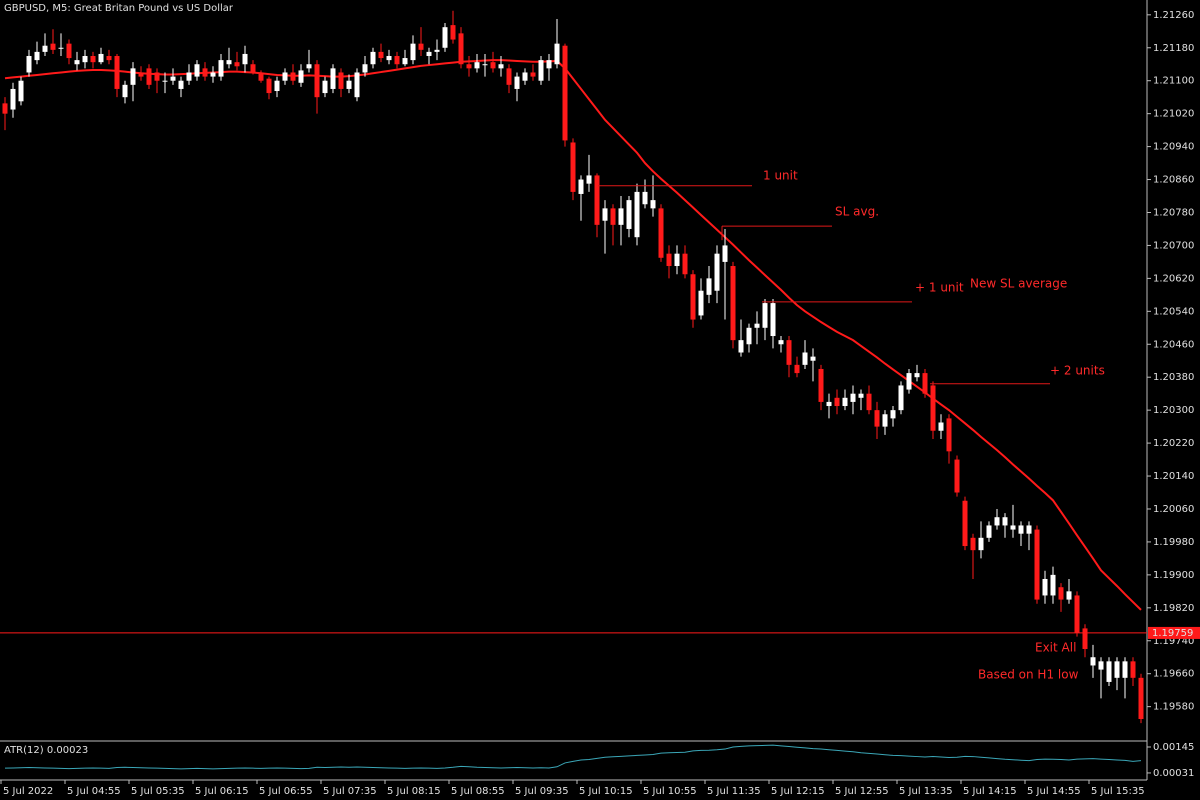  Describe the element at coordinates (1118, 791) in the screenshot. I see `x-tick-label: 5 Jul 15:35` at that location.